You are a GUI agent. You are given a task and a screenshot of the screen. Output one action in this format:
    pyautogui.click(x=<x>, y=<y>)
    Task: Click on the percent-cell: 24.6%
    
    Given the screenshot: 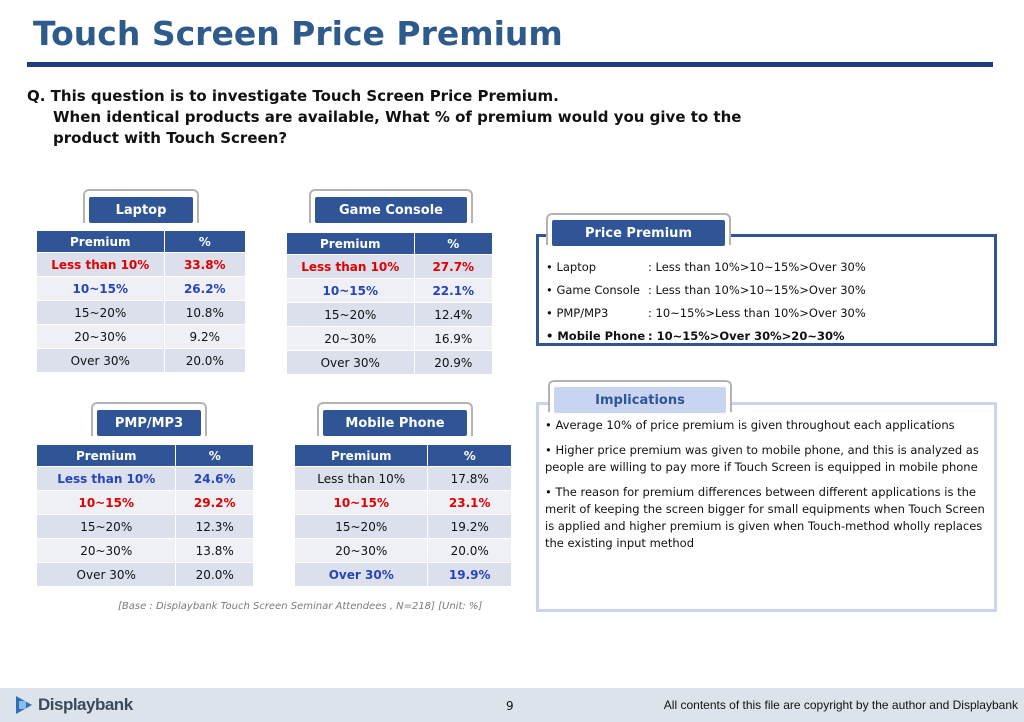 What is the action you would take?
    pyautogui.click(x=214, y=478)
    